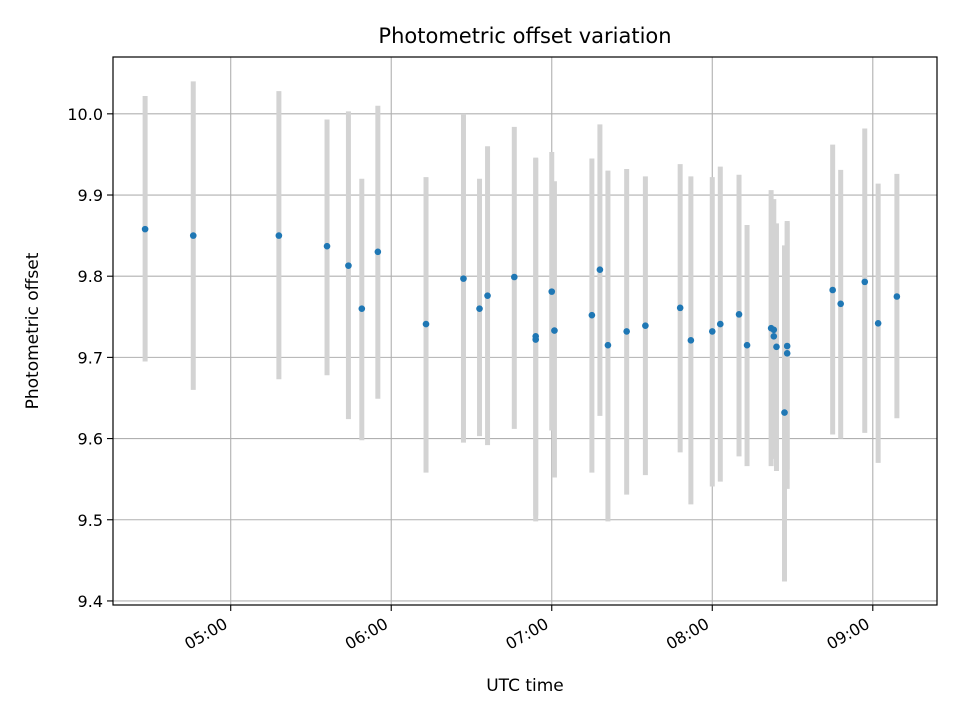  I want to click on y-tick-label: 9.6, so click(90, 439).